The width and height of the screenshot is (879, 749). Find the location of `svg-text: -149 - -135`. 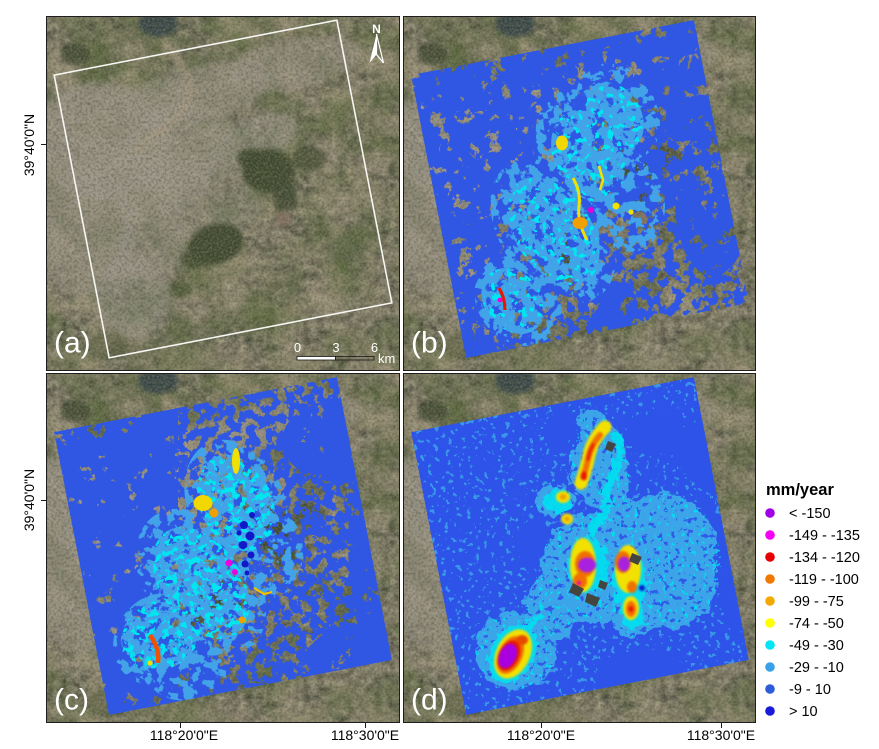

svg-text: -149 - -135 is located at coordinates (824, 536).